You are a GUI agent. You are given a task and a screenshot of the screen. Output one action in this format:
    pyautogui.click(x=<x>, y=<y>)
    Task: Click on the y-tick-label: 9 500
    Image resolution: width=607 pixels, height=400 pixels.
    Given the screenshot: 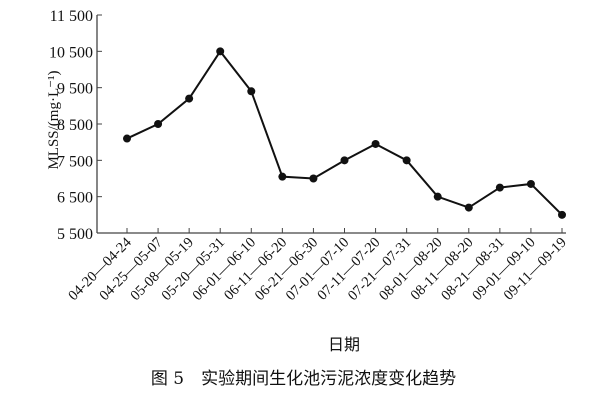 What is the action you would take?
    pyautogui.click(x=75, y=89)
    